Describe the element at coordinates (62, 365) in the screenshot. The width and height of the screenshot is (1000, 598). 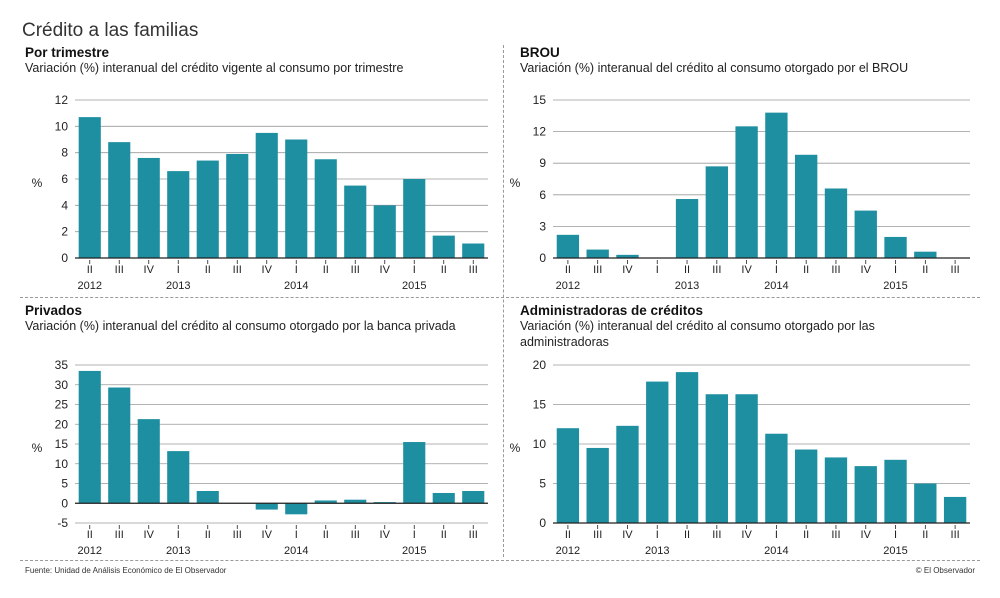
I see `y-tick-label: 35` at that location.